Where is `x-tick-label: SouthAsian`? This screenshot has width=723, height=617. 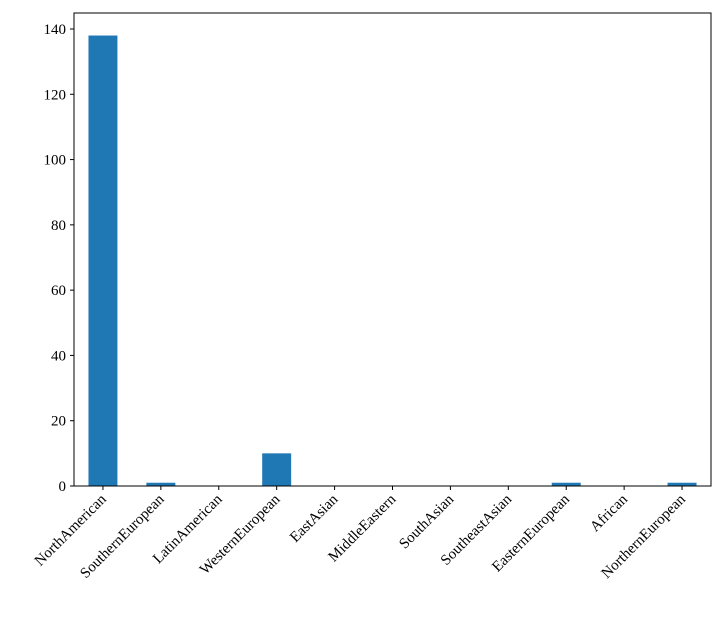
x-tick-label: SouthAsian is located at coordinates (426, 521).